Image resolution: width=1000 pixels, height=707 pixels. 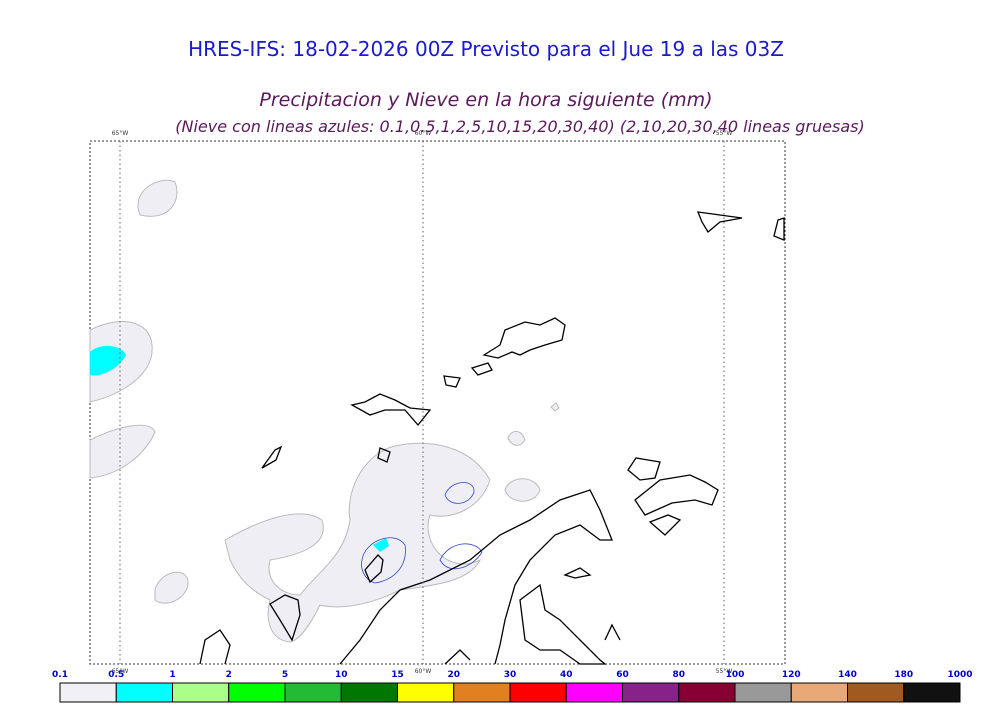 I want to click on colorbar-label: 140, so click(x=847, y=675).